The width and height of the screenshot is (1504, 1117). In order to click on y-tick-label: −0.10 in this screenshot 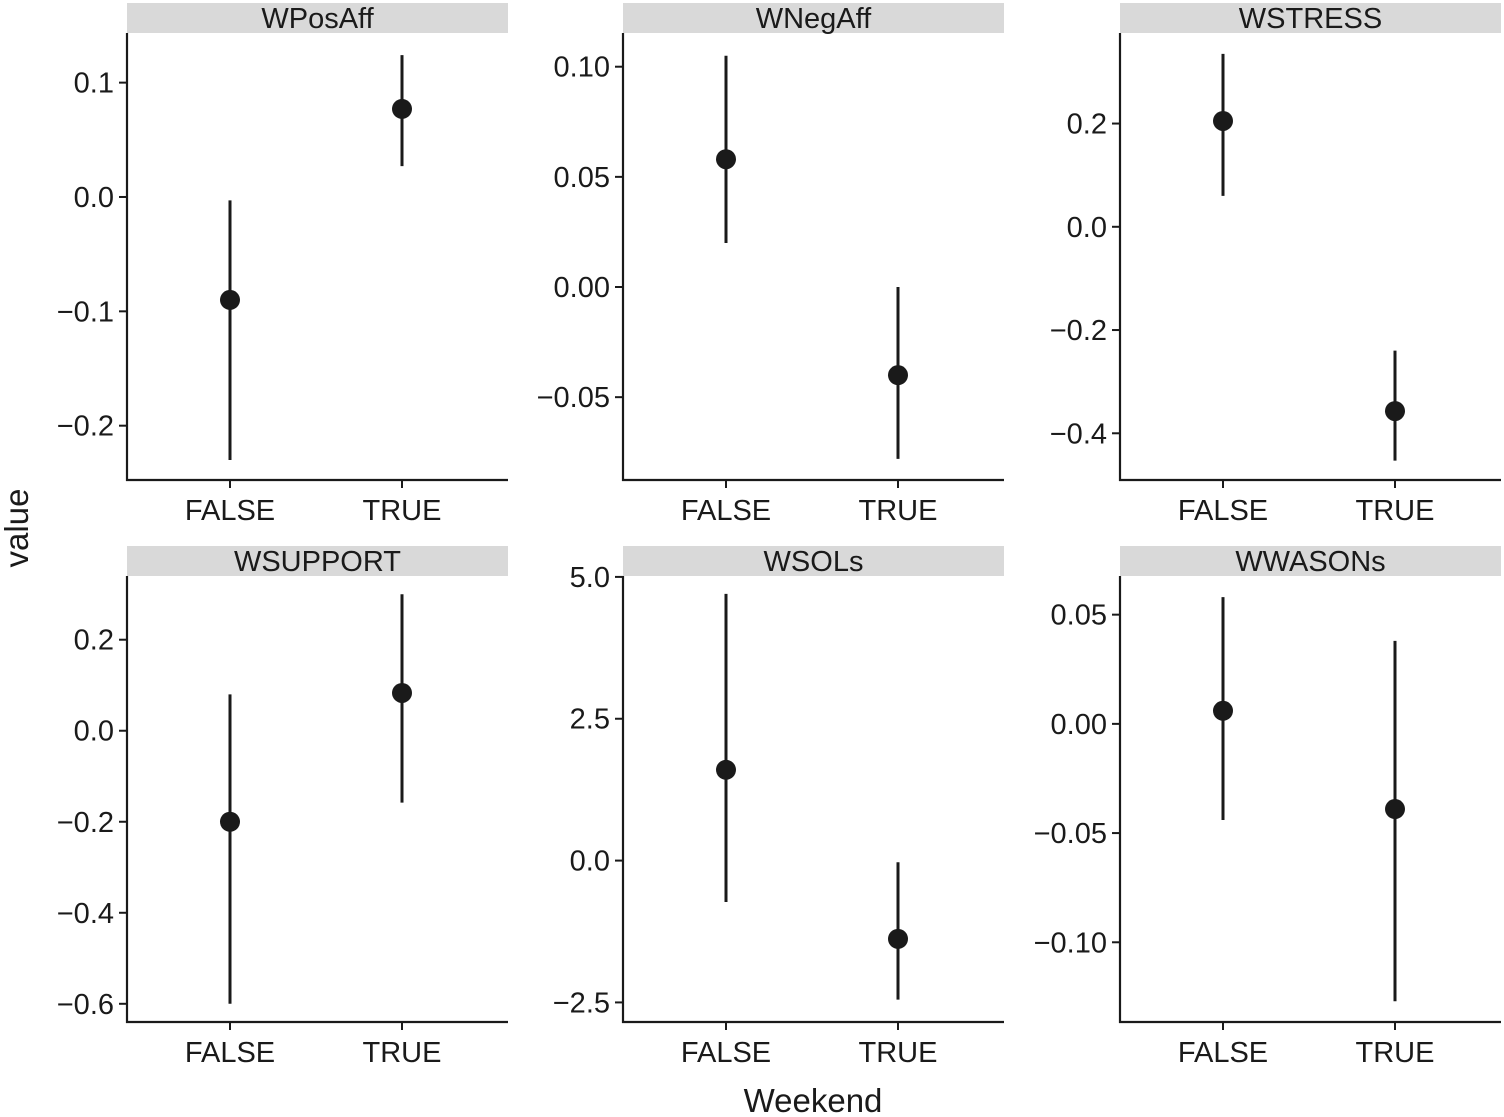, I will do `click(1070, 943)`.